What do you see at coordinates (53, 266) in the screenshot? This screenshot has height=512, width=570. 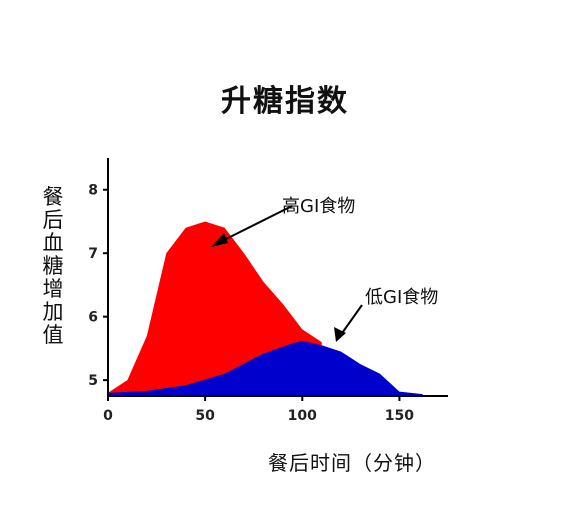 I see `y-axis-label: 餐后血糖增加值` at bounding box center [53, 266].